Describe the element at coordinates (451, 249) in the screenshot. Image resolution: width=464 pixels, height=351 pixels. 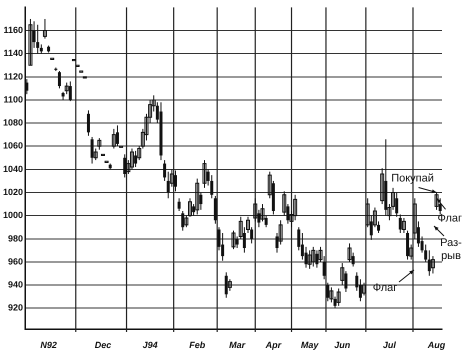
I see `annotation: Раз- рыв` at that location.